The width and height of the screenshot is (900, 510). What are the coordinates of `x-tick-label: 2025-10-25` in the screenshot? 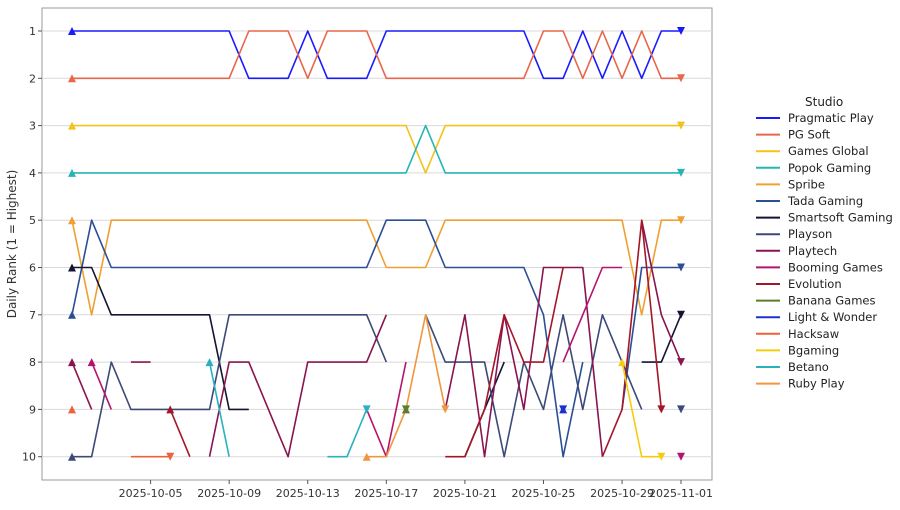 It's located at (544, 493).